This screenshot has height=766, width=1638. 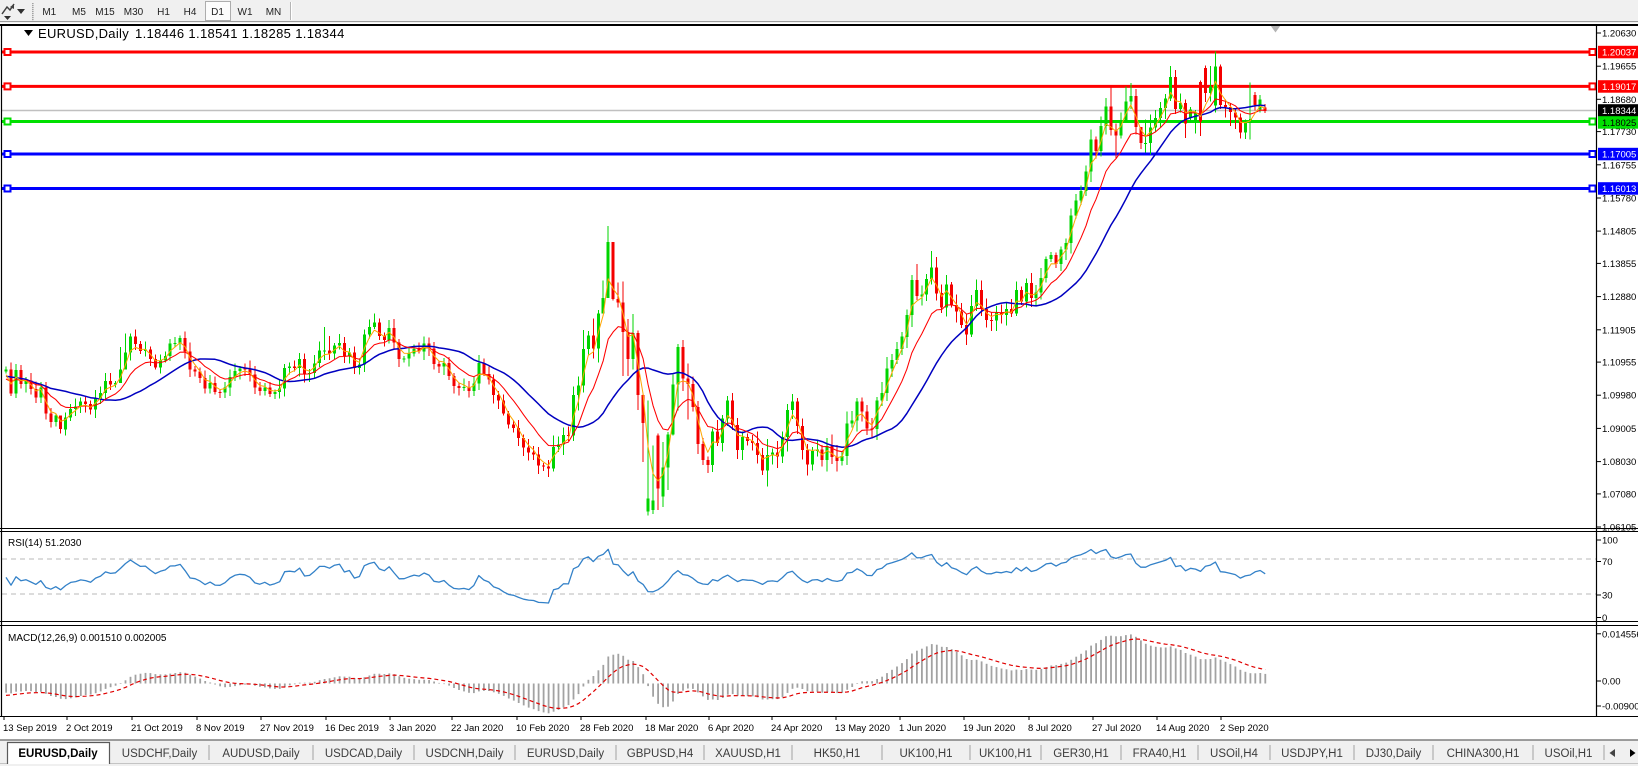 I want to click on svg-text: 1.19017, so click(x=1619, y=87).